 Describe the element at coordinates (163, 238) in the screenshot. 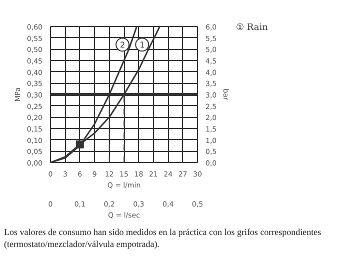

I see `text: Los valores de consumo han sido medidos en la práctica con los grifos correspondientes (termostato/mezclador/válvula empotrada).` at that location.